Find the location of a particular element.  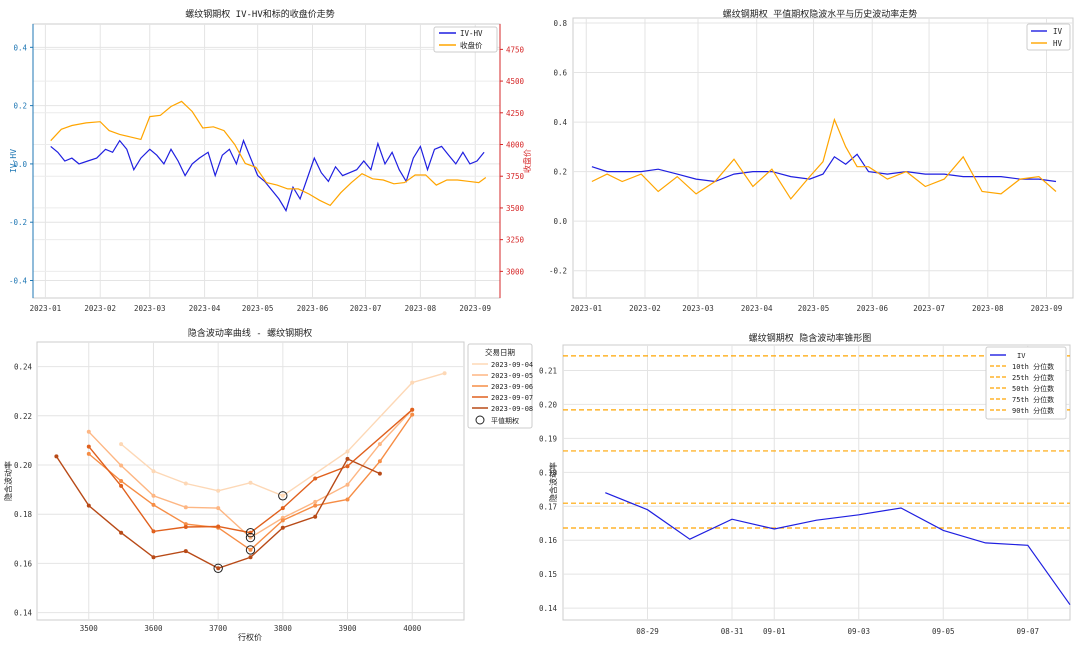

close-price-line is located at coordinates (268, 153).